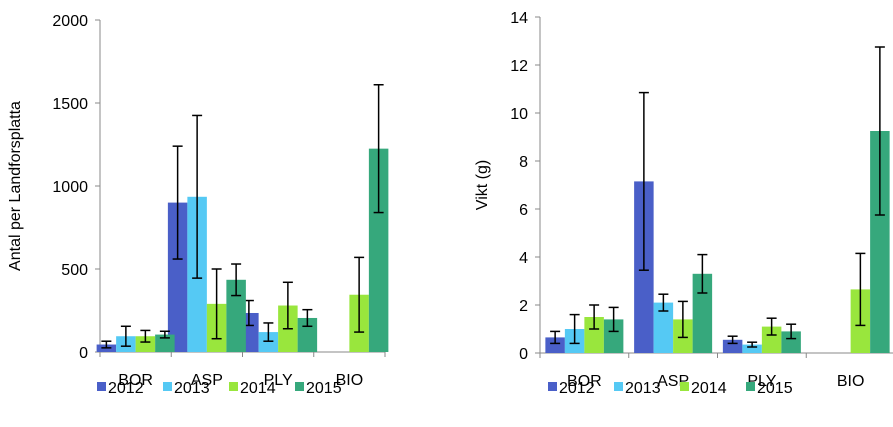  Describe the element at coordinates (236, 315) in the screenshot. I see `bar-2015-asp` at that location.